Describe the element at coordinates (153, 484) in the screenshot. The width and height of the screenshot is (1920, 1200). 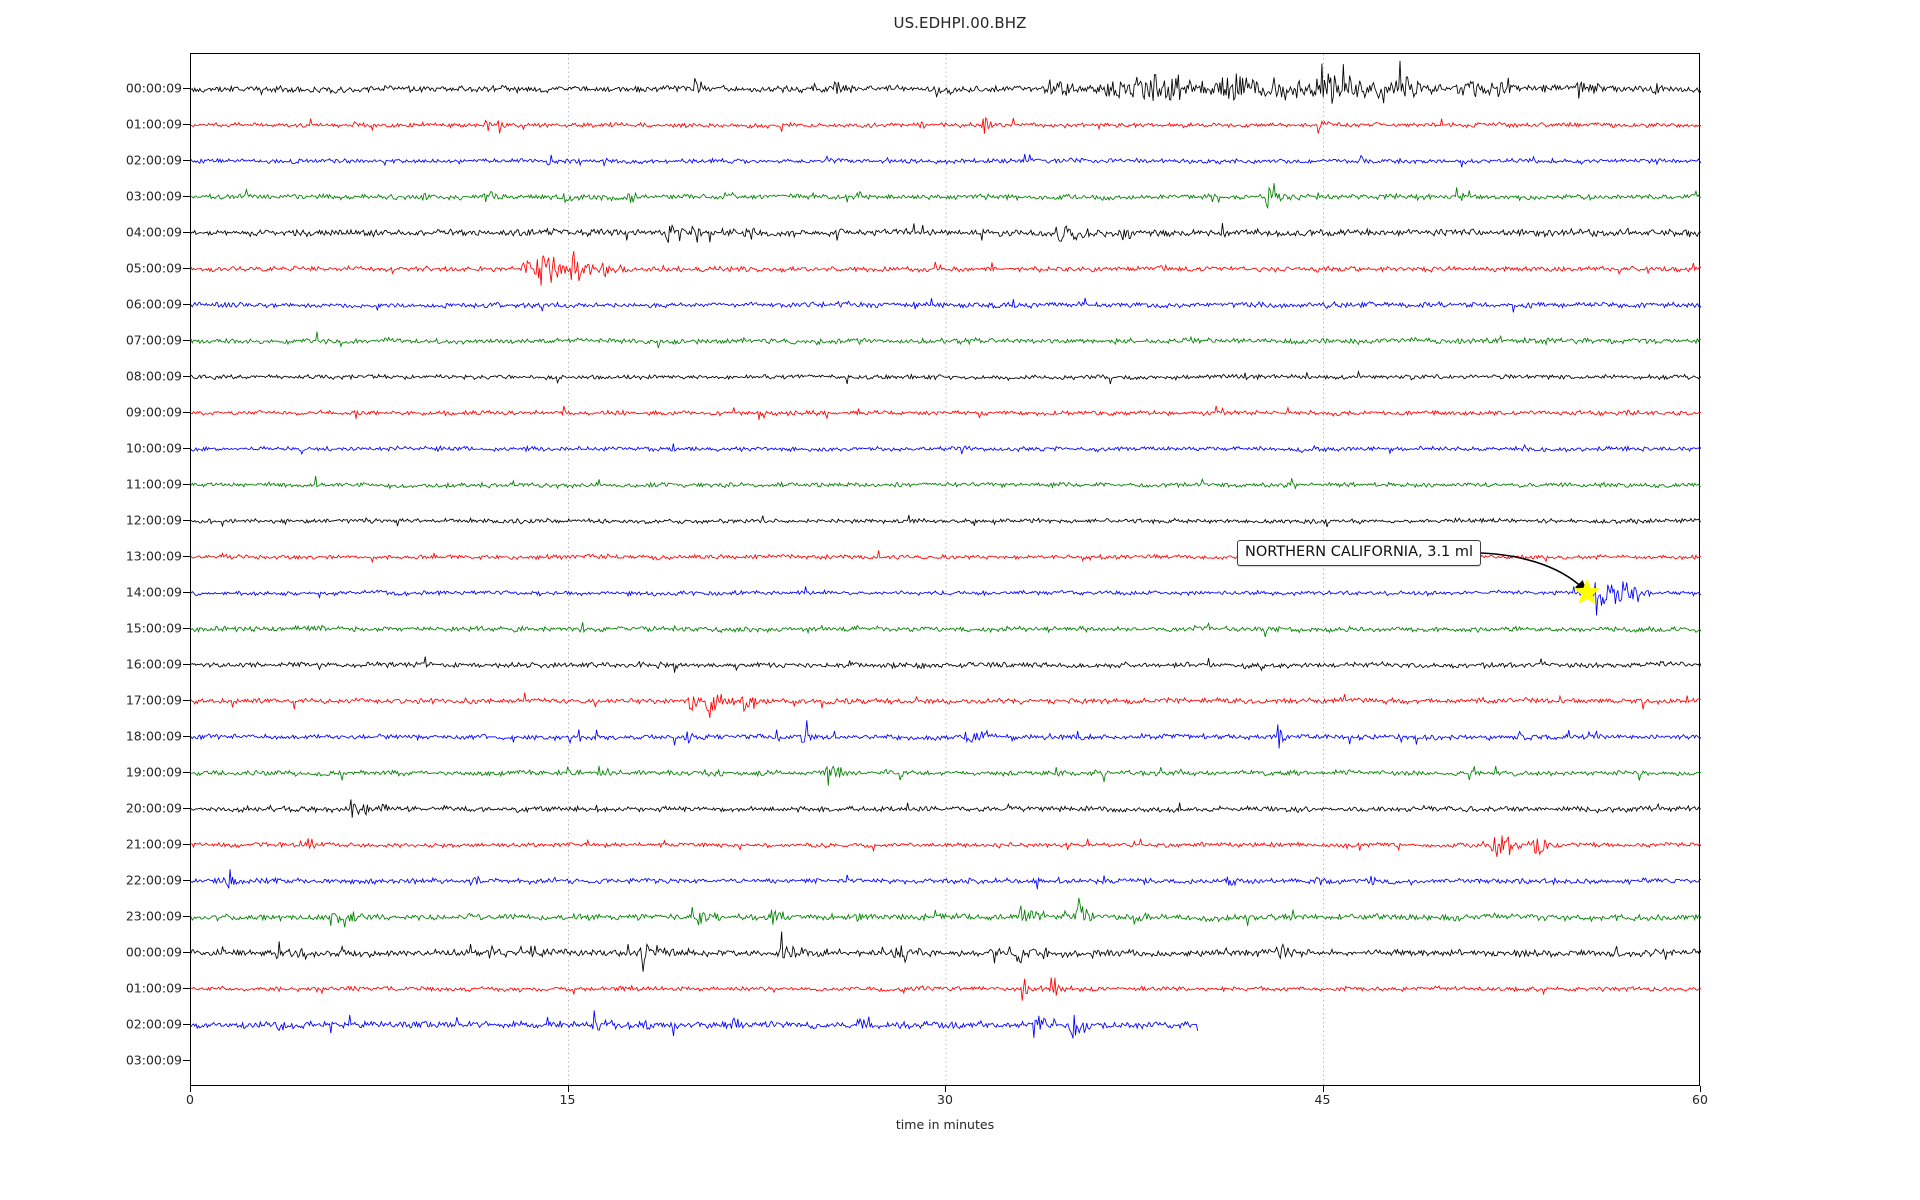
I see `y-axis-tick-label: 11:00:09` at that location.